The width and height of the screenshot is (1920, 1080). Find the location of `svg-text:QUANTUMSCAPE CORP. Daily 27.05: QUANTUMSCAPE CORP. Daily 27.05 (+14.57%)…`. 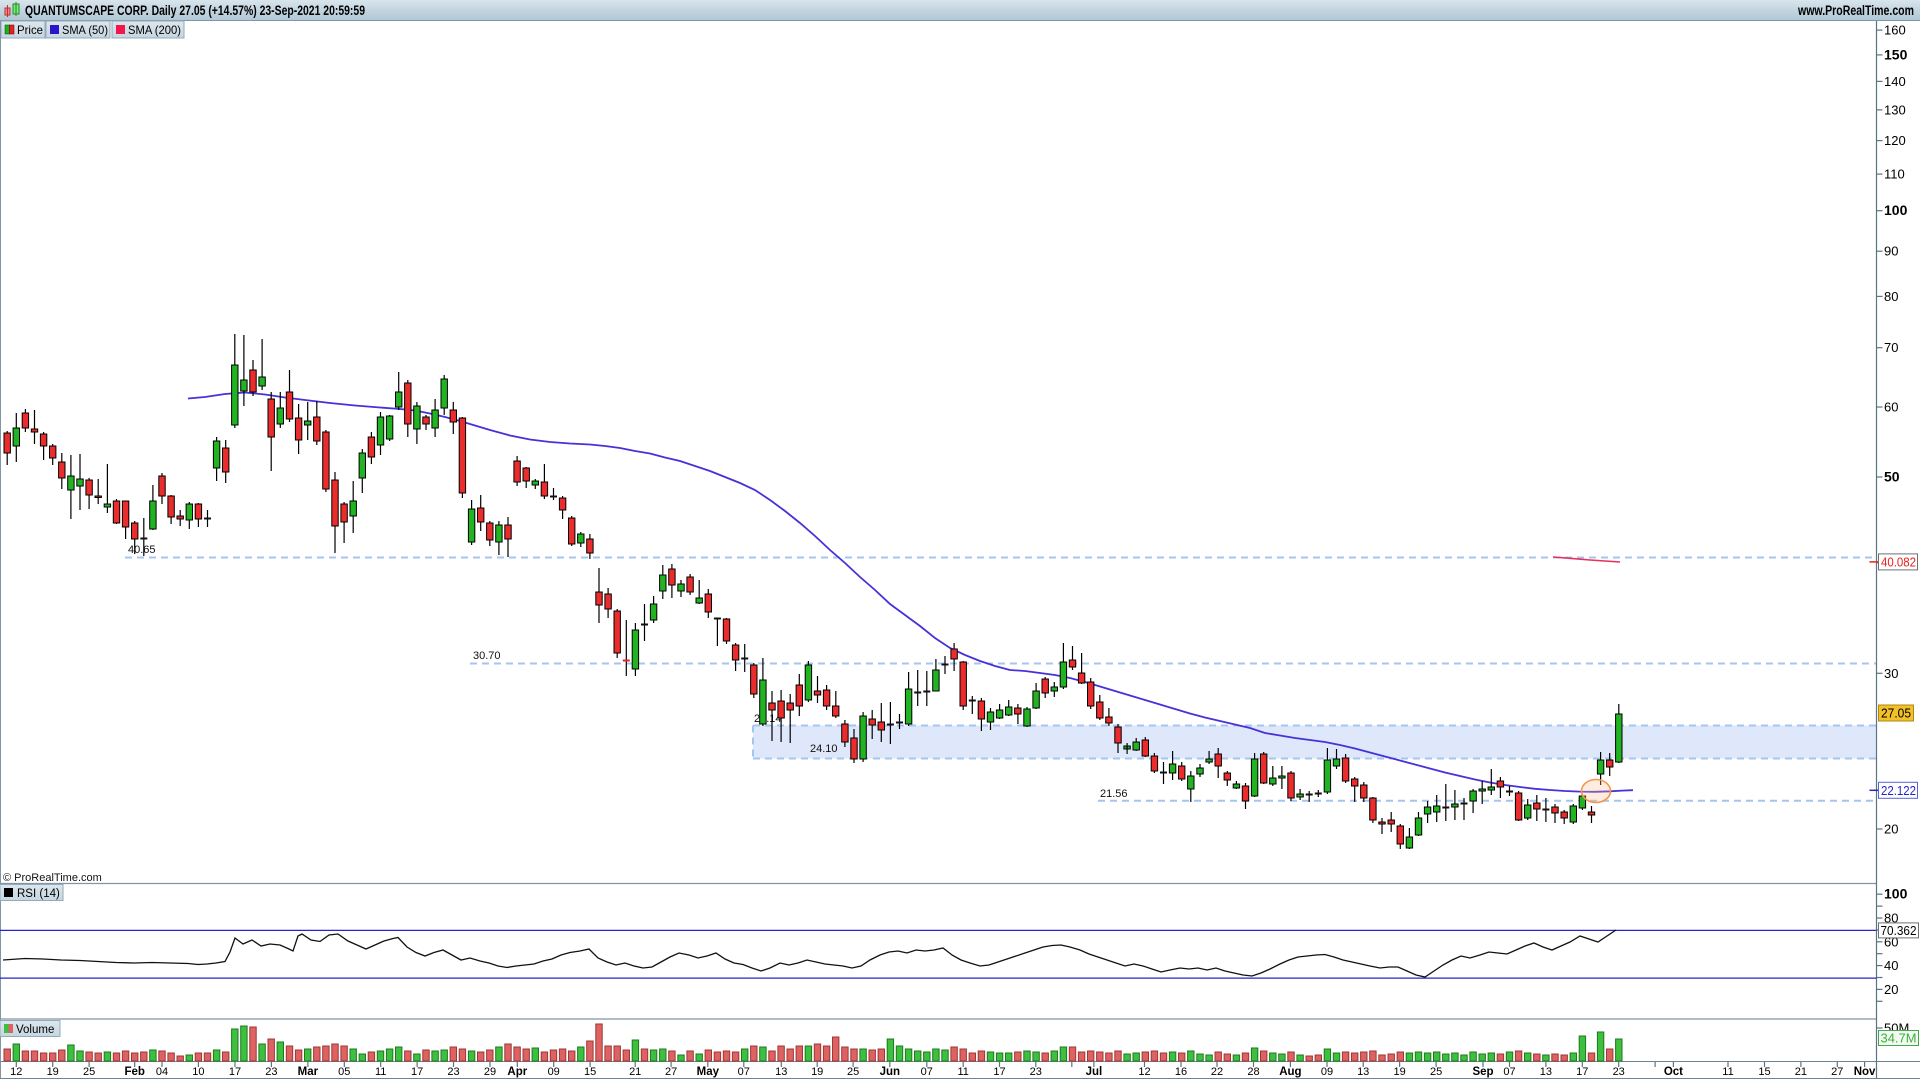

svg-text:QUANTUMSCAPE CORP. Daily 27.05: QUANTUMSCAPE CORP. Daily 27.05 (+14.57%)… is located at coordinates (195, 10).